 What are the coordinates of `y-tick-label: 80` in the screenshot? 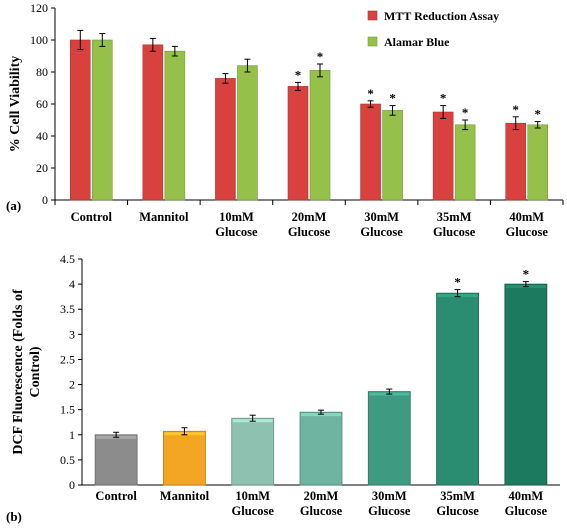 It's located at (42, 72).